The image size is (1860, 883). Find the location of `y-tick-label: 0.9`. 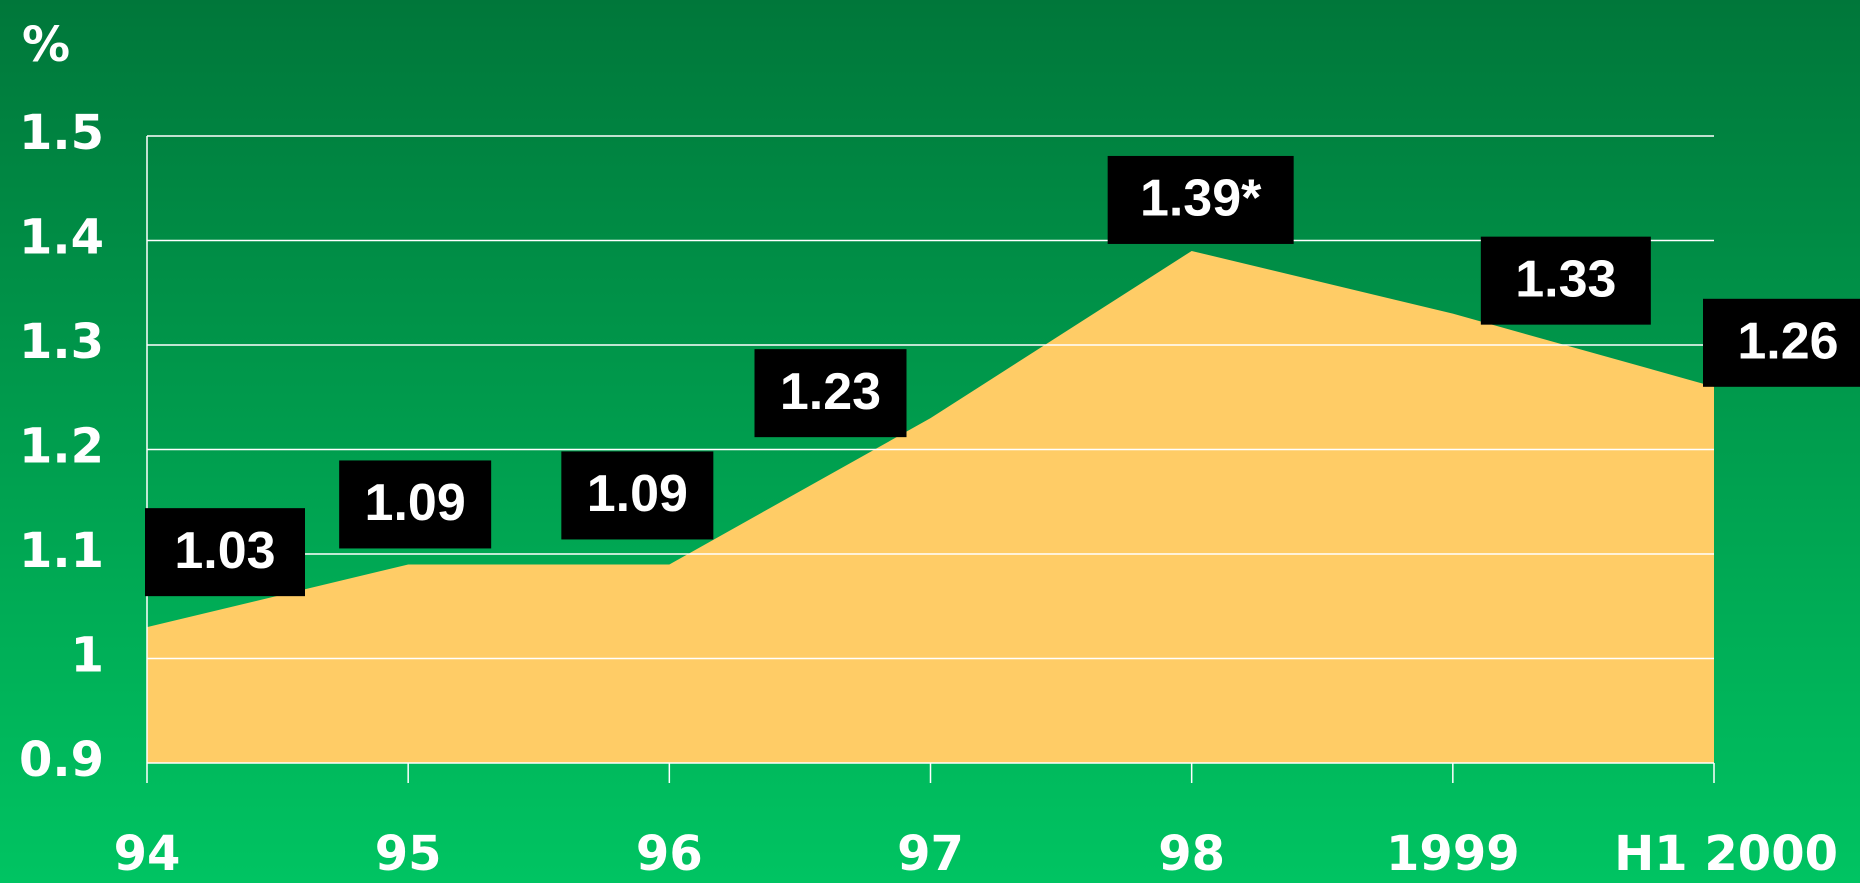

y-tick-label: 0.9 is located at coordinates (61, 760).